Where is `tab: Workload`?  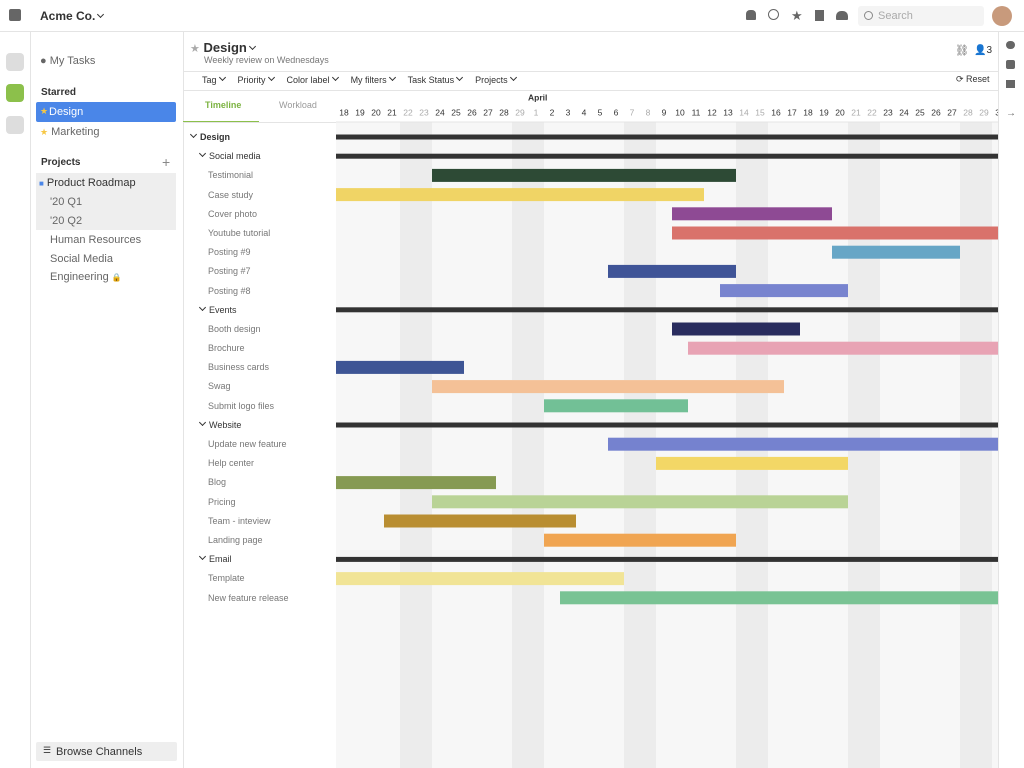
tab: Workload is located at coordinates (298, 105).